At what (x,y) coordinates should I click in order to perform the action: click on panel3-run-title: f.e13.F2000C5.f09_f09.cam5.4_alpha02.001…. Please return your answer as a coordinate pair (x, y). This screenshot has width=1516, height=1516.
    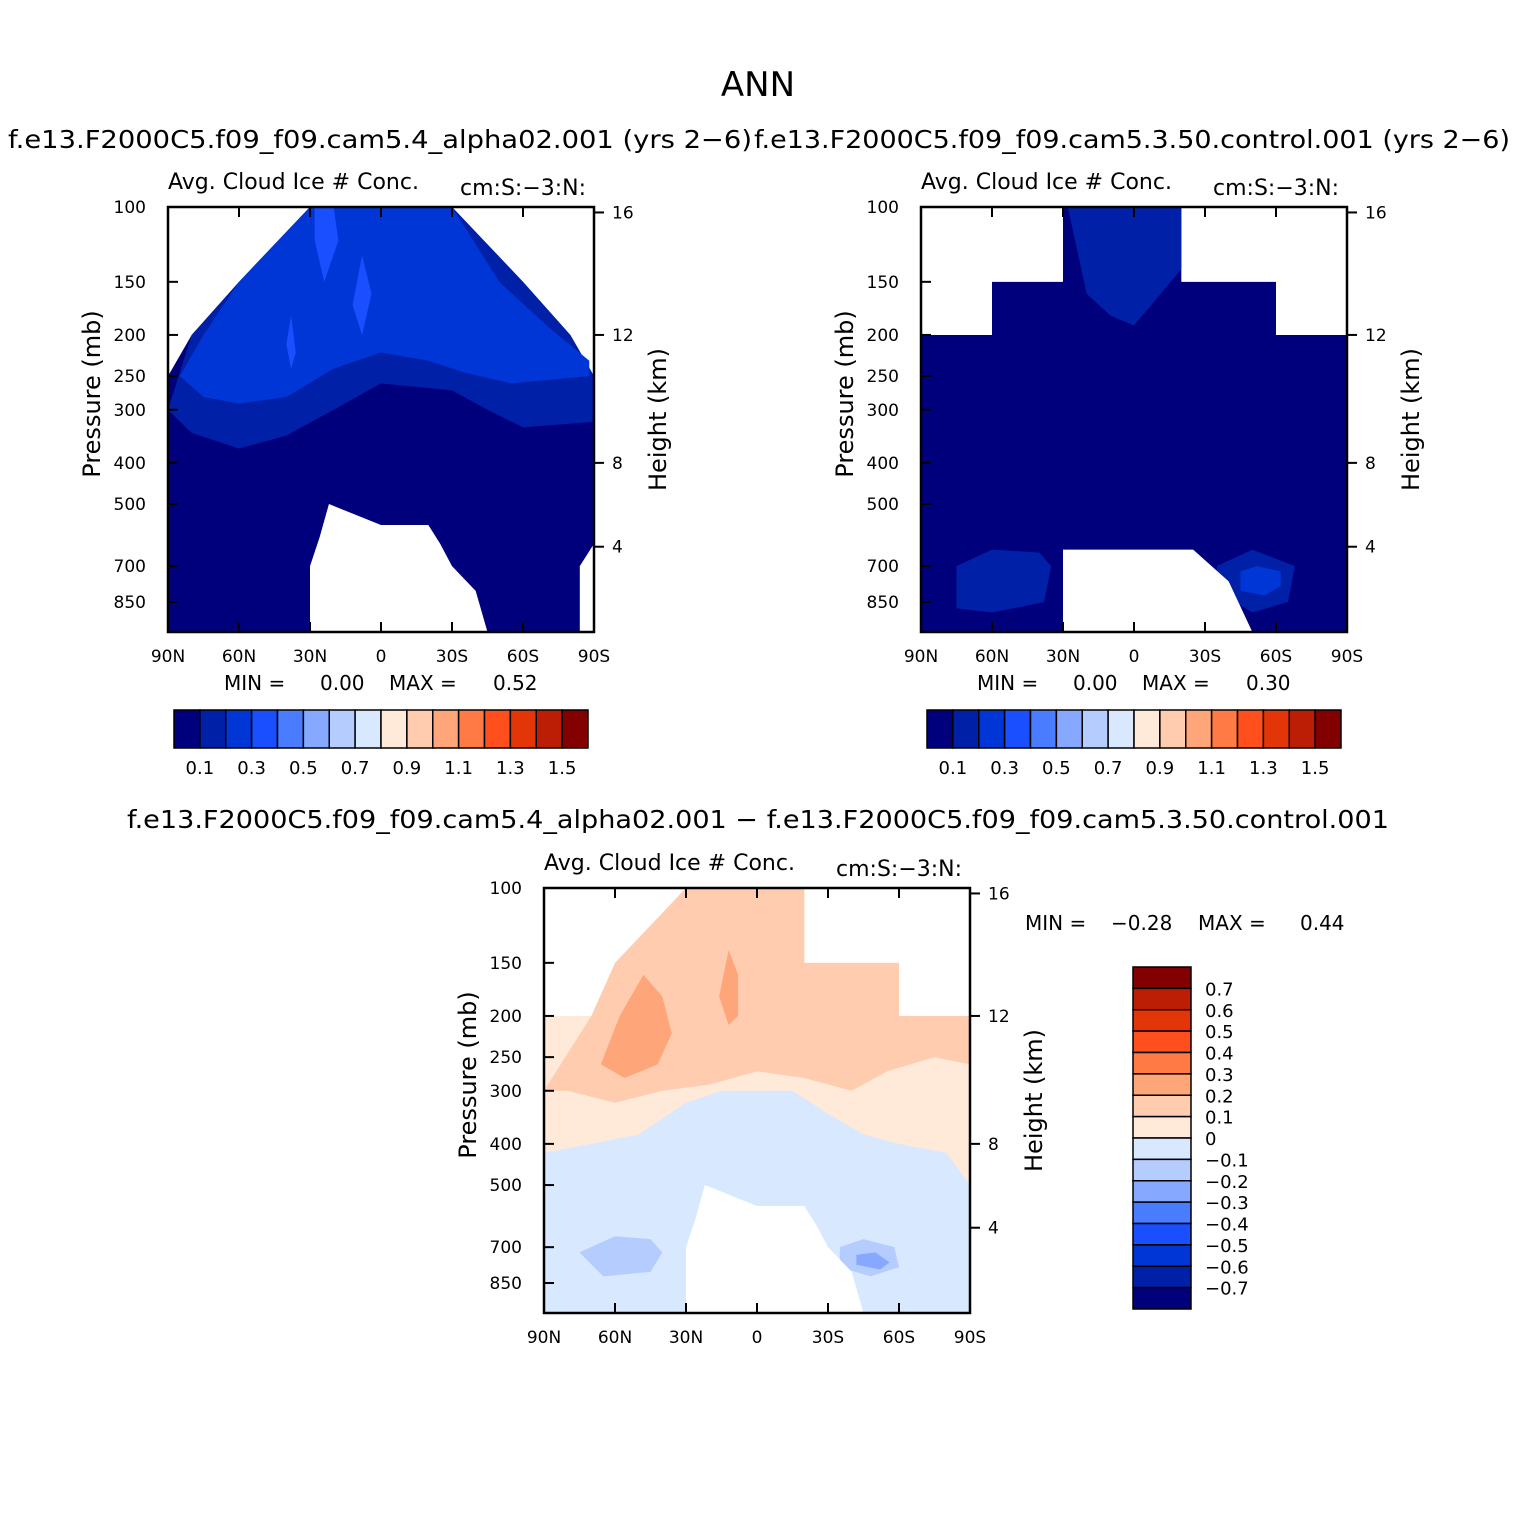
    Looking at the image, I should click on (758, 819).